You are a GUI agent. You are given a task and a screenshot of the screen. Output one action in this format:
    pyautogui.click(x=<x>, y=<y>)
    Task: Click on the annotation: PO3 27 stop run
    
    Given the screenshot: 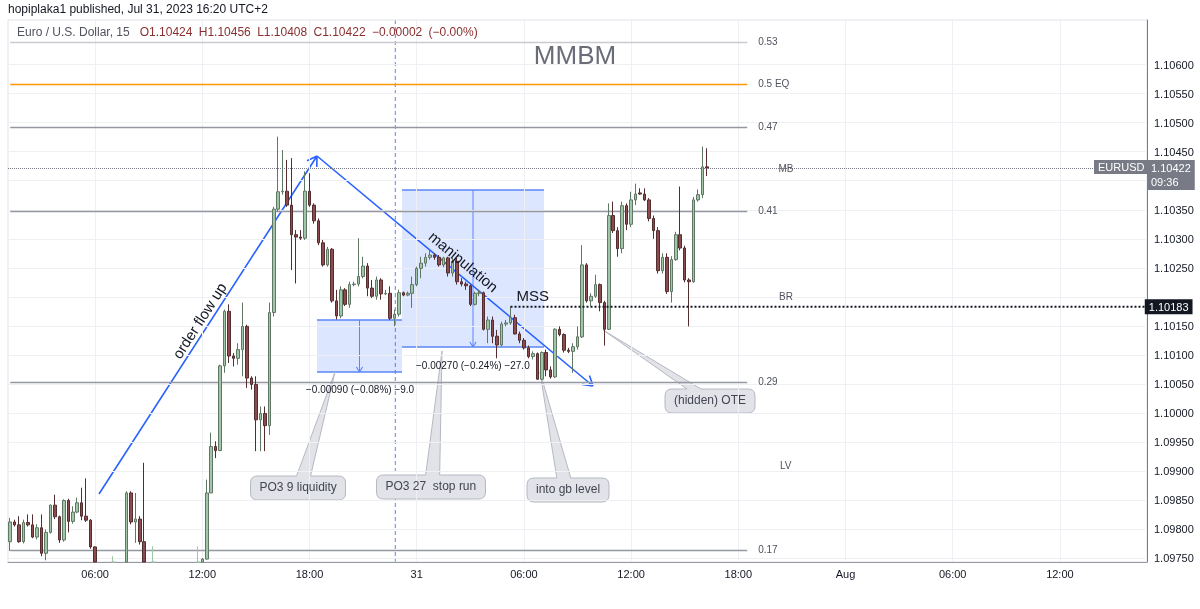 What is the action you would take?
    pyautogui.click(x=431, y=486)
    